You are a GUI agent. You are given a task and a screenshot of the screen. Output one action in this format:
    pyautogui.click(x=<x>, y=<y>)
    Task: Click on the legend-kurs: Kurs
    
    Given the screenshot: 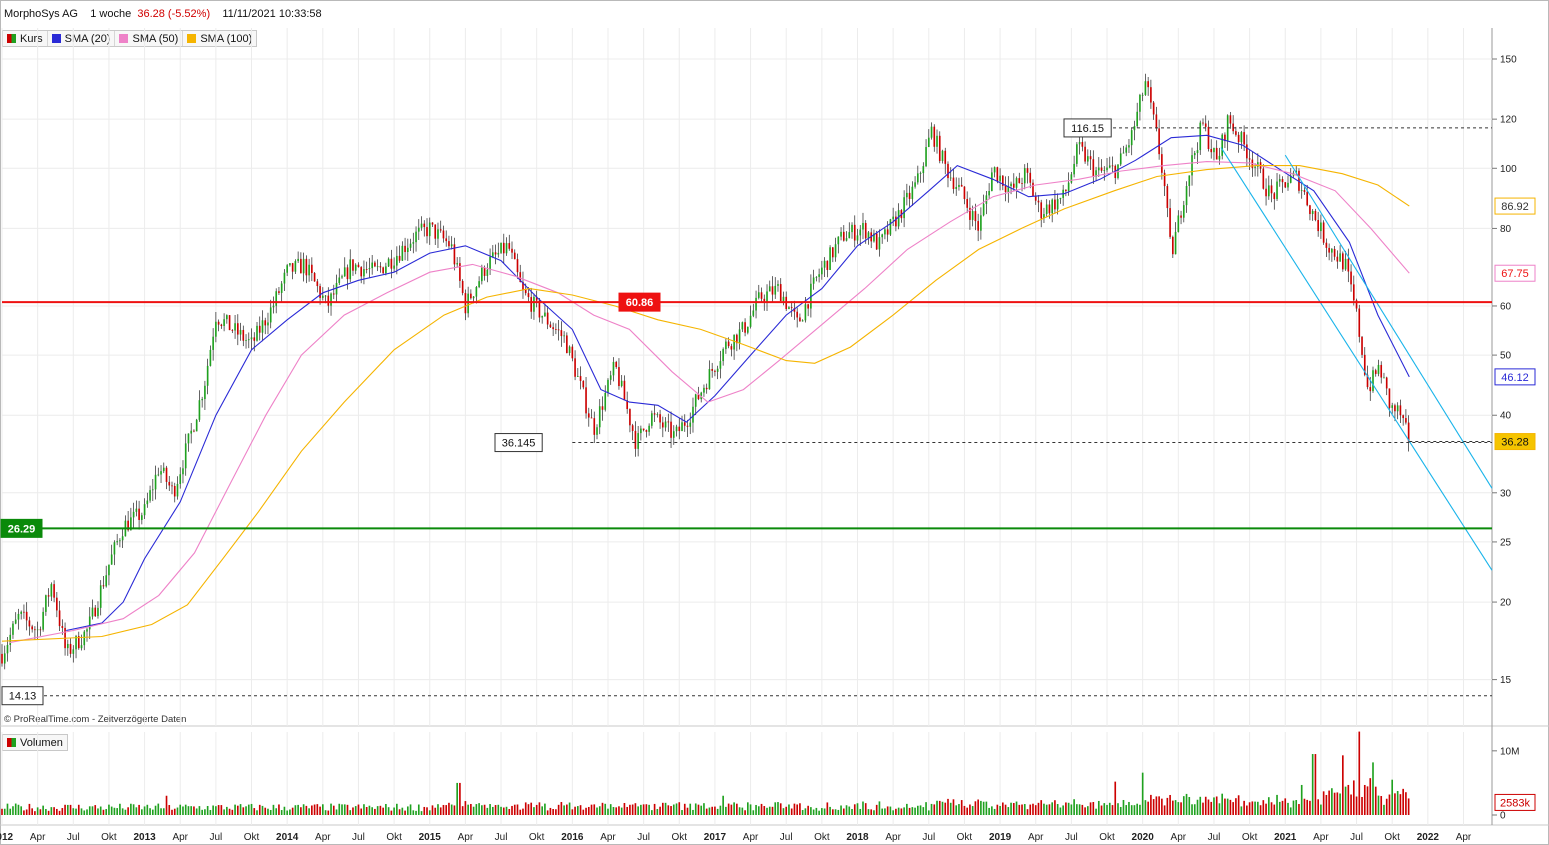 What is the action you would take?
    pyautogui.click(x=25, y=38)
    